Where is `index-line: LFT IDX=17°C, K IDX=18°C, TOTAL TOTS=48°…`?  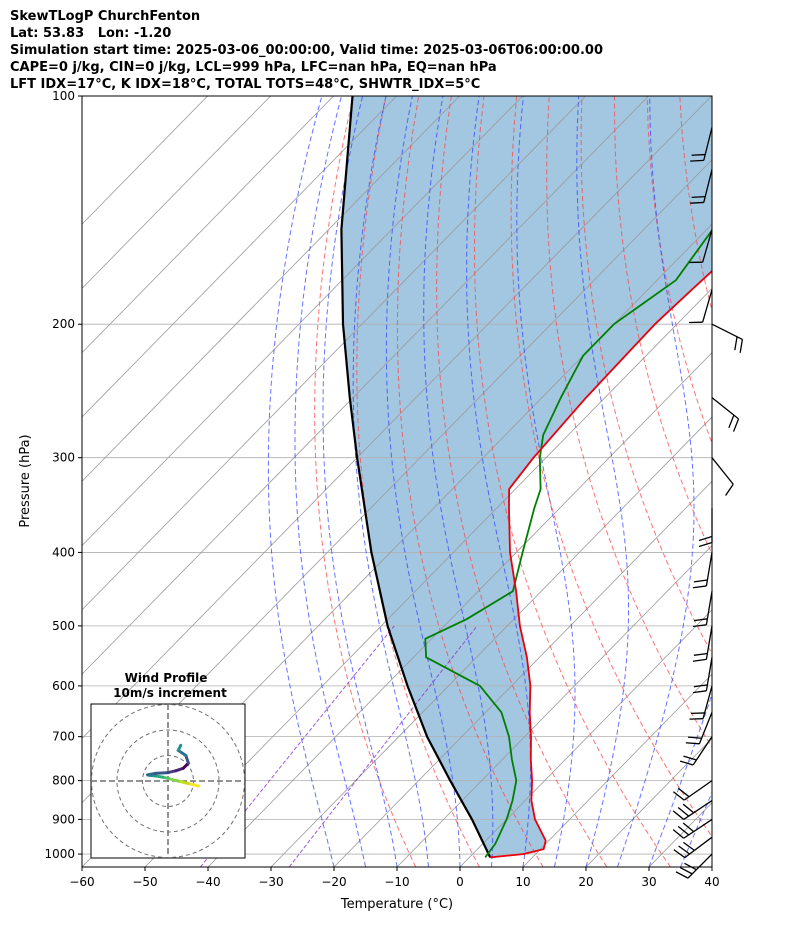
index-line: LFT IDX=17°C, K IDX=18°C, TOTAL TOTS=48°… is located at coordinates (245, 84).